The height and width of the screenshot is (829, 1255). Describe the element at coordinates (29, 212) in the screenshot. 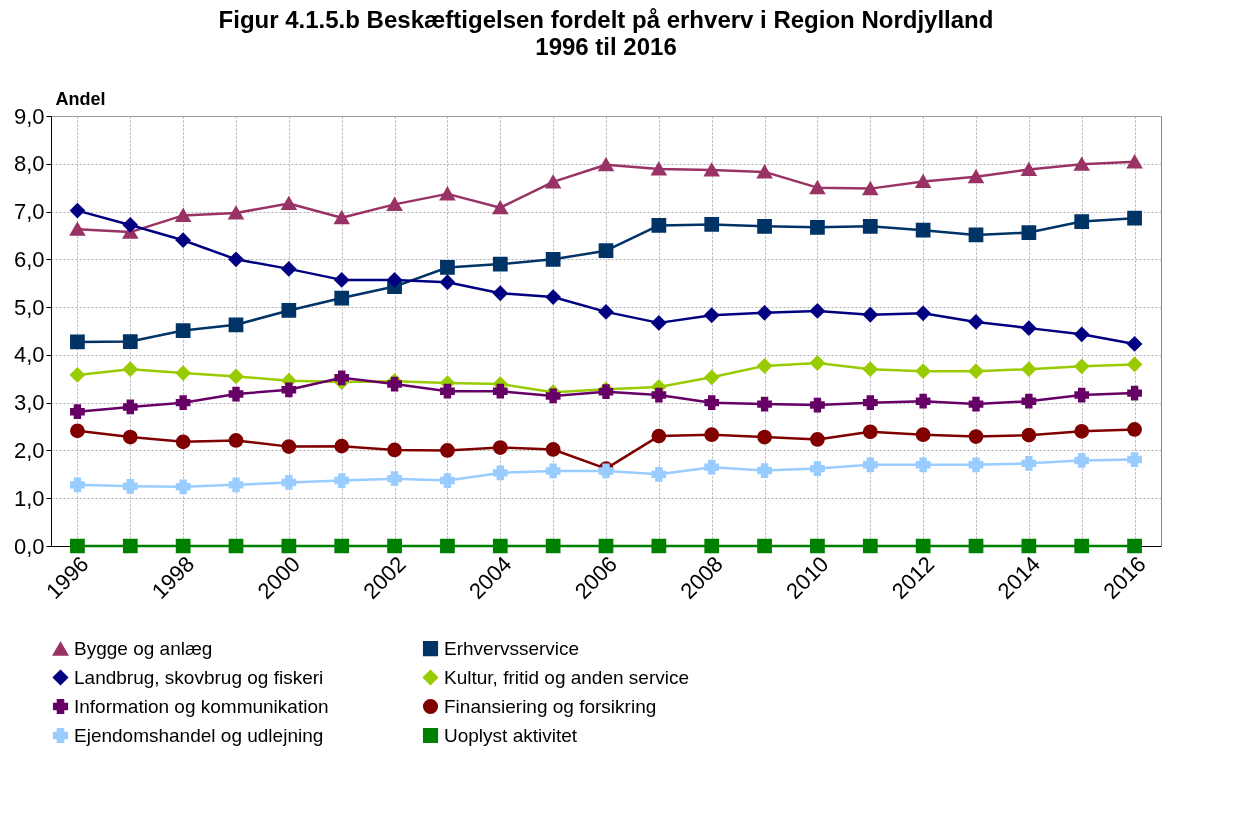

I see `y-tick-label: 7,0` at that location.